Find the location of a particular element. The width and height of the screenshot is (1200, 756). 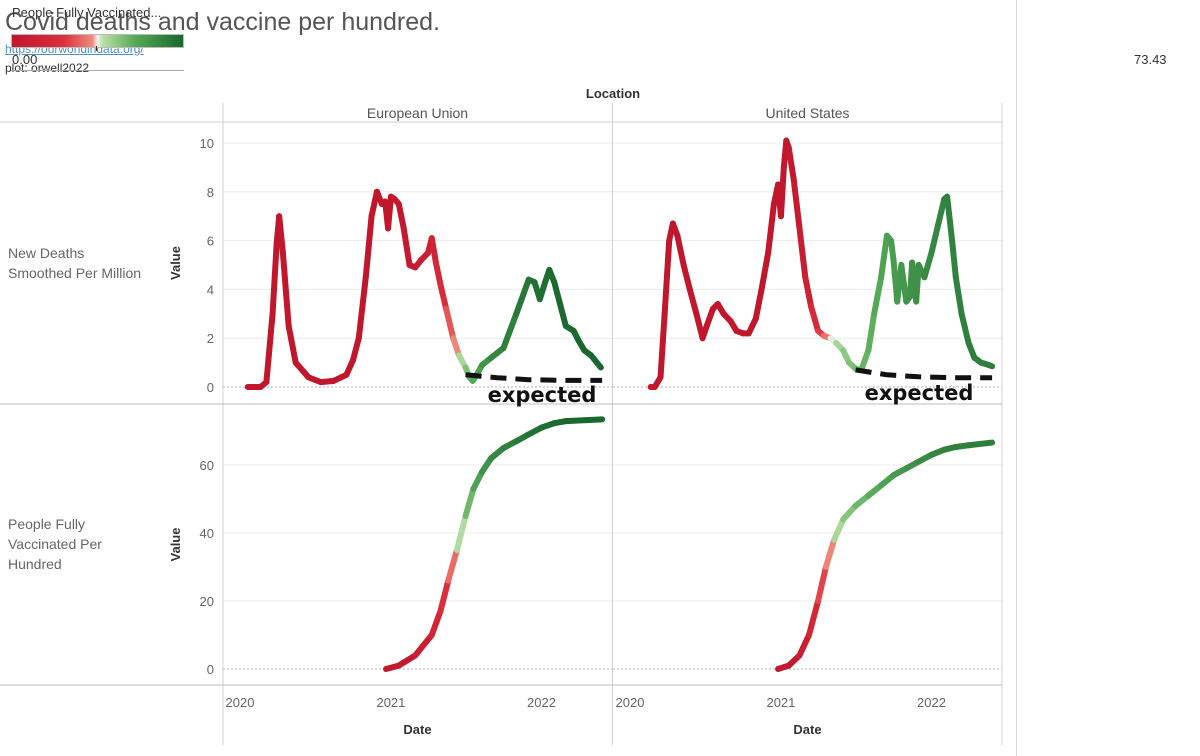

column-header-eu: European Union is located at coordinates (417, 113).